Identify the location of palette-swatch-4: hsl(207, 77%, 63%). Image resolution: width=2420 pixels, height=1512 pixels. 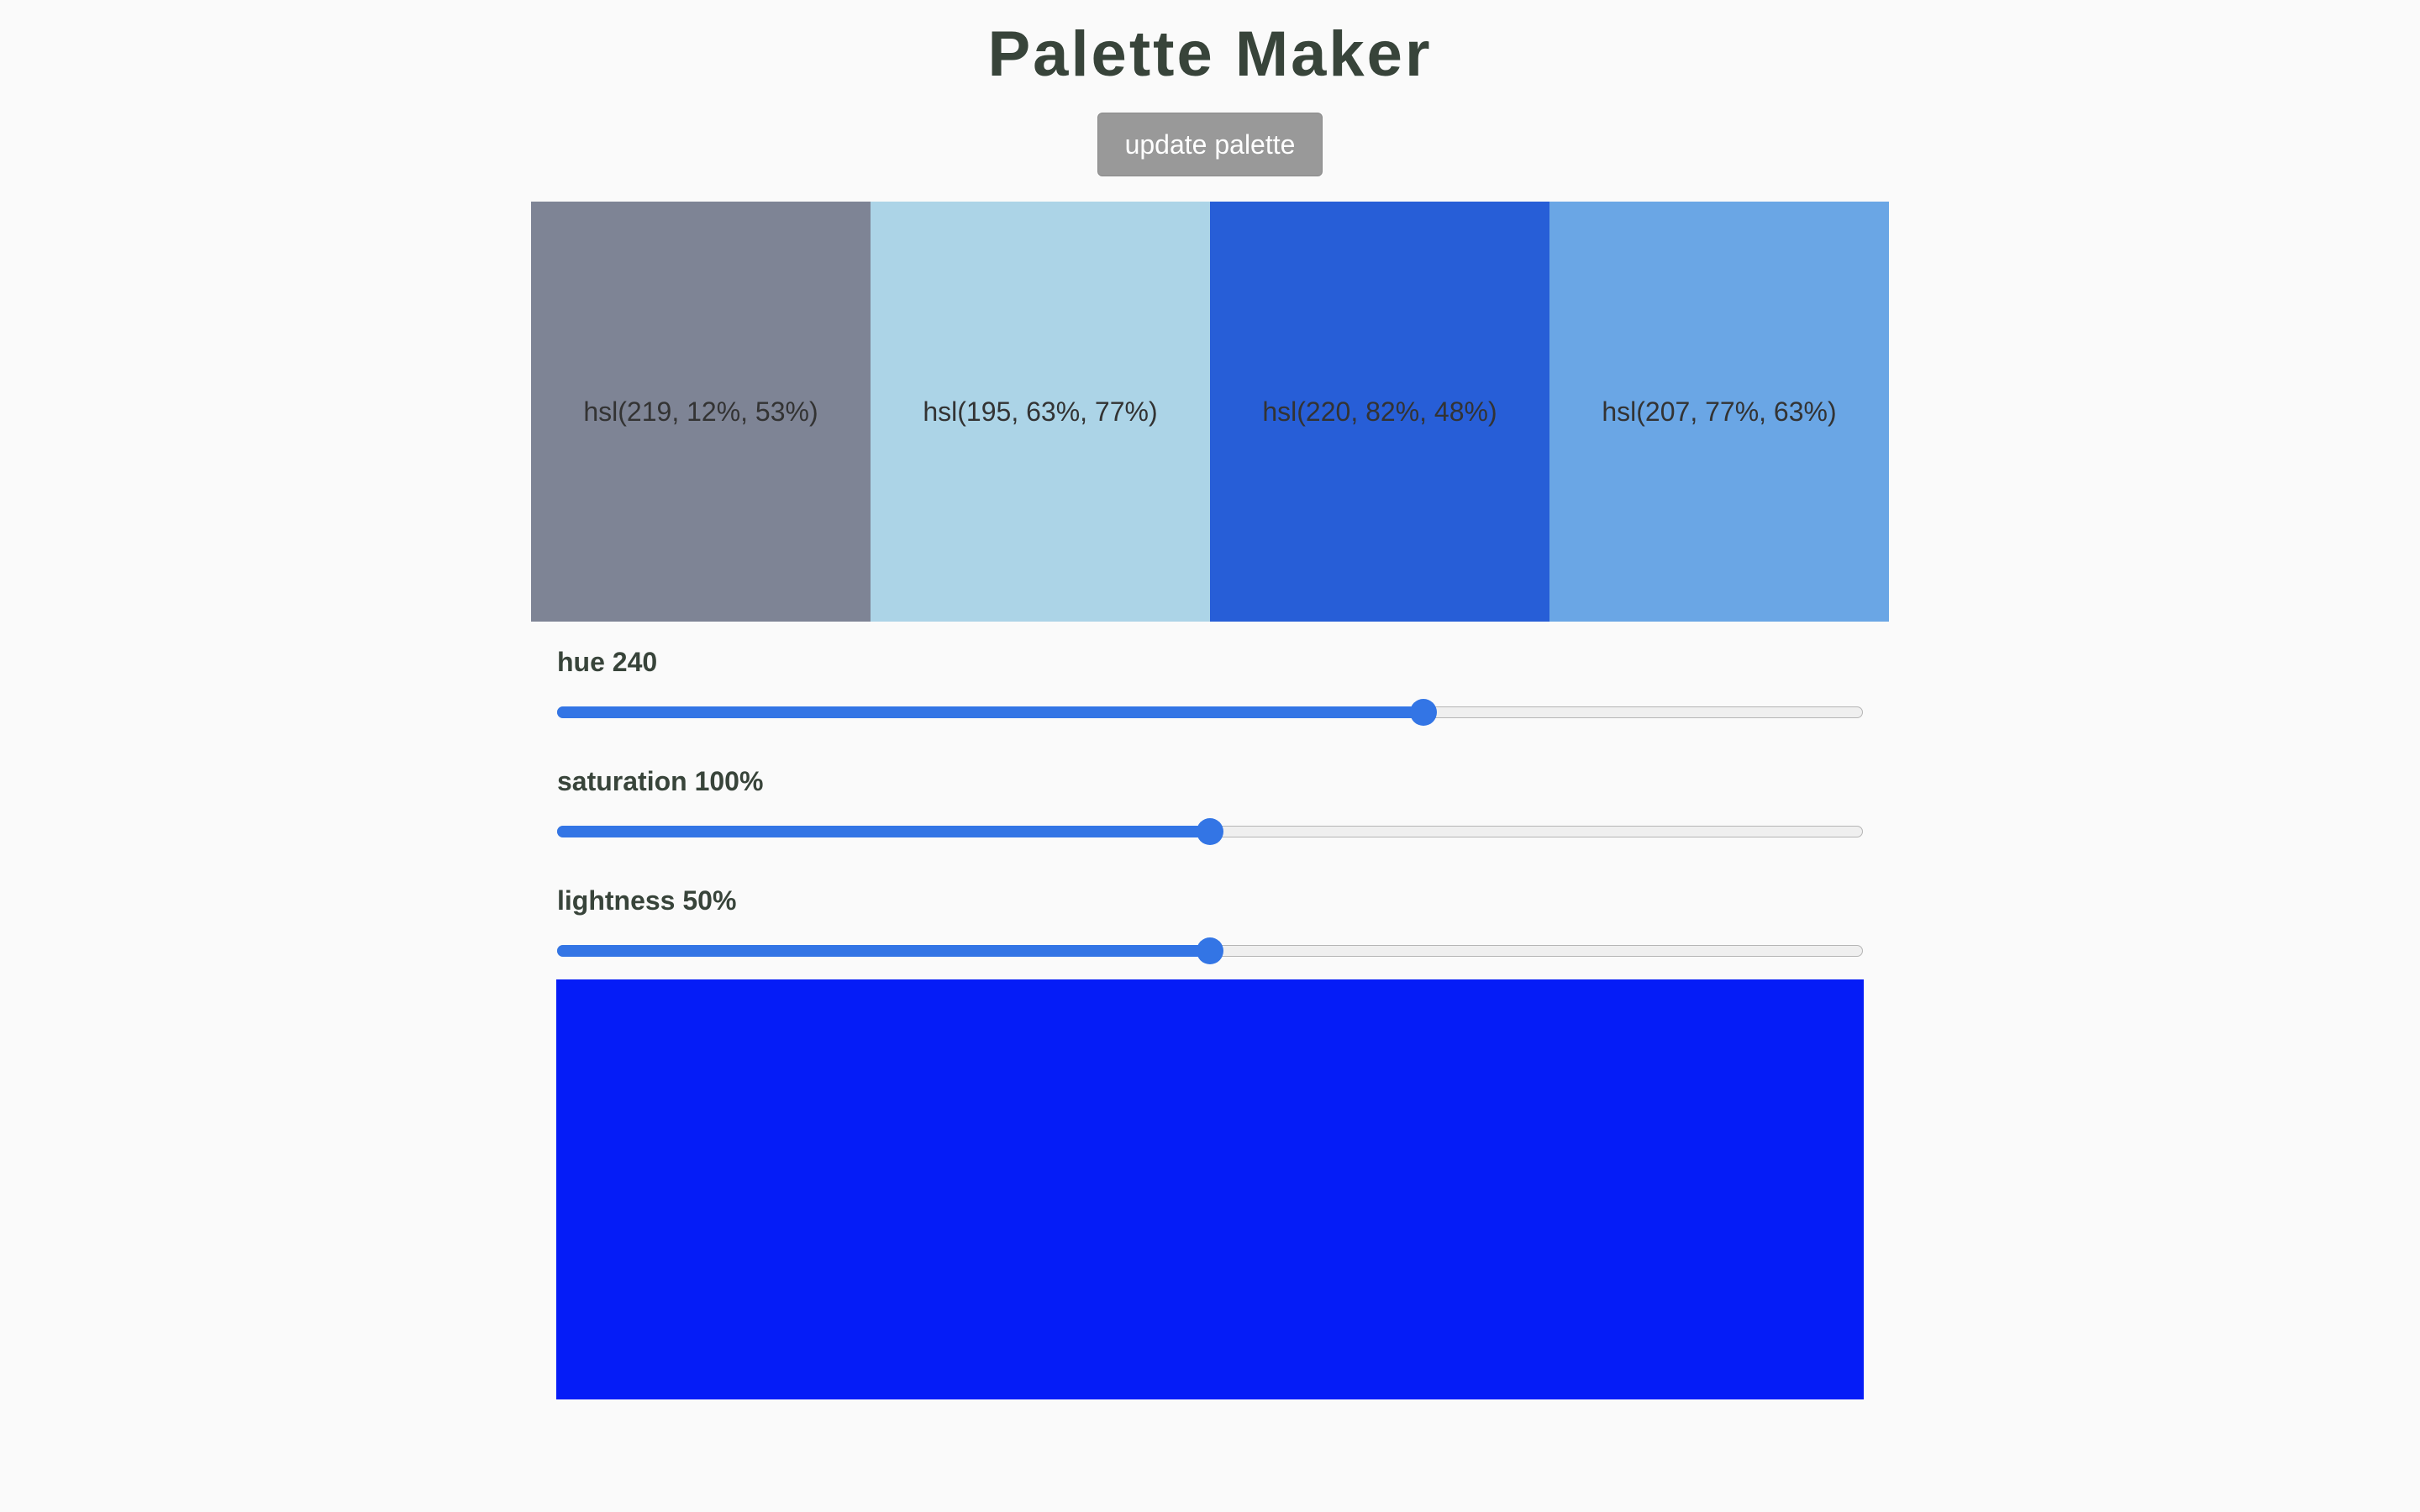
(1719, 412).